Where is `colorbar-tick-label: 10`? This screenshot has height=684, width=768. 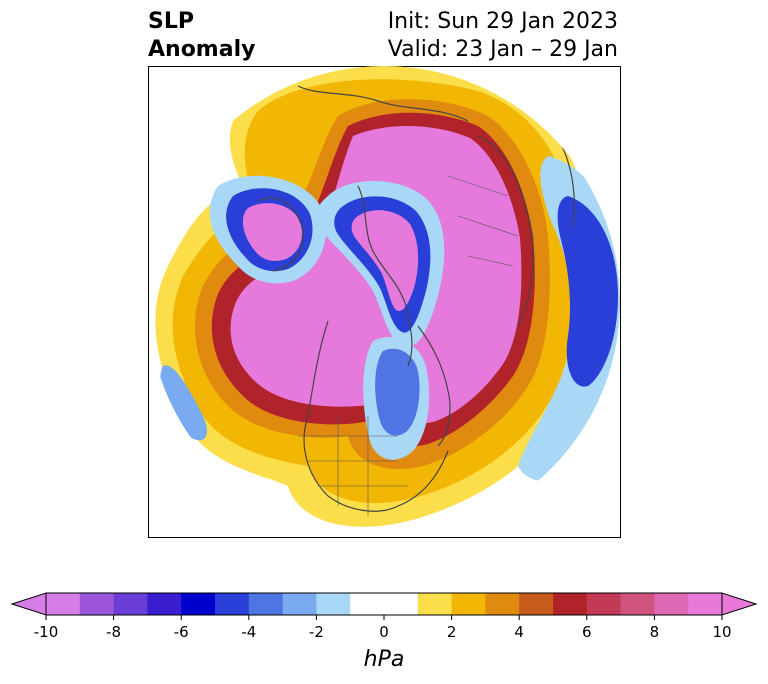
colorbar-tick-label: 10 is located at coordinates (721, 632).